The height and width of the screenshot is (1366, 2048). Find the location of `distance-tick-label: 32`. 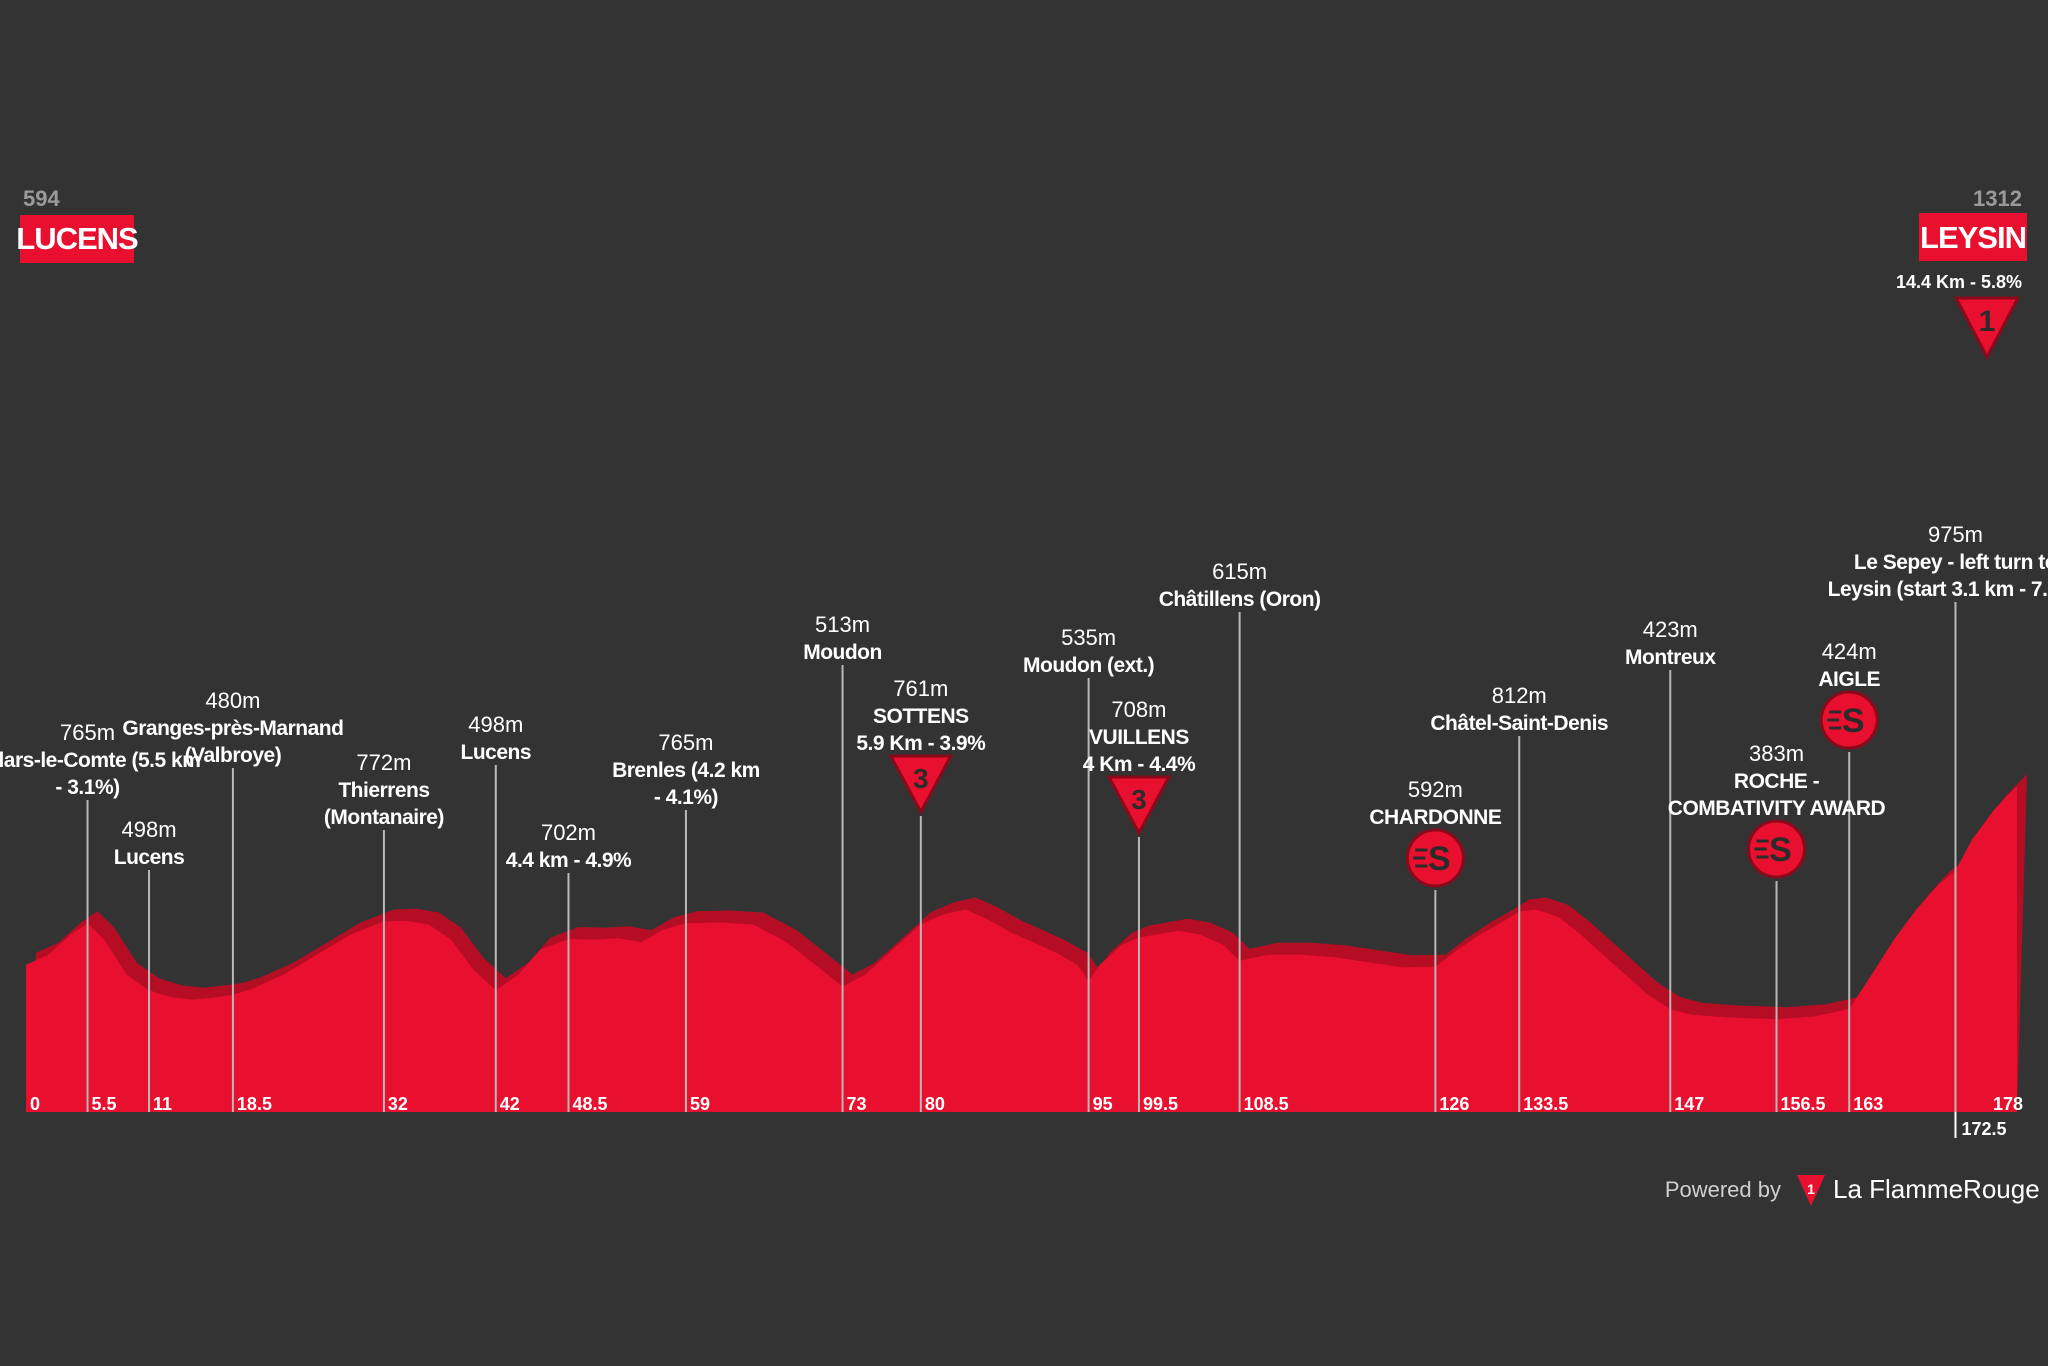

distance-tick-label: 32 is located at coordinates (398, 1104).